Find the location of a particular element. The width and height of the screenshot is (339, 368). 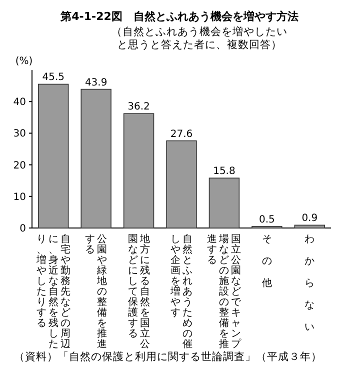

data-label: 45.5 is located at coordinates (53, 78).